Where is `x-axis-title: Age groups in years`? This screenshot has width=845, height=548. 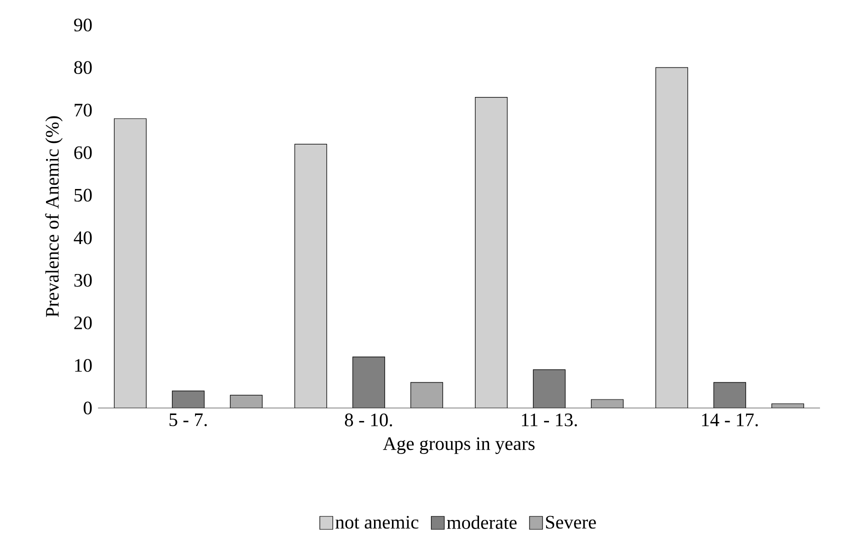 x-axis-title: Age groups in years is located at coordinates (458, 445).